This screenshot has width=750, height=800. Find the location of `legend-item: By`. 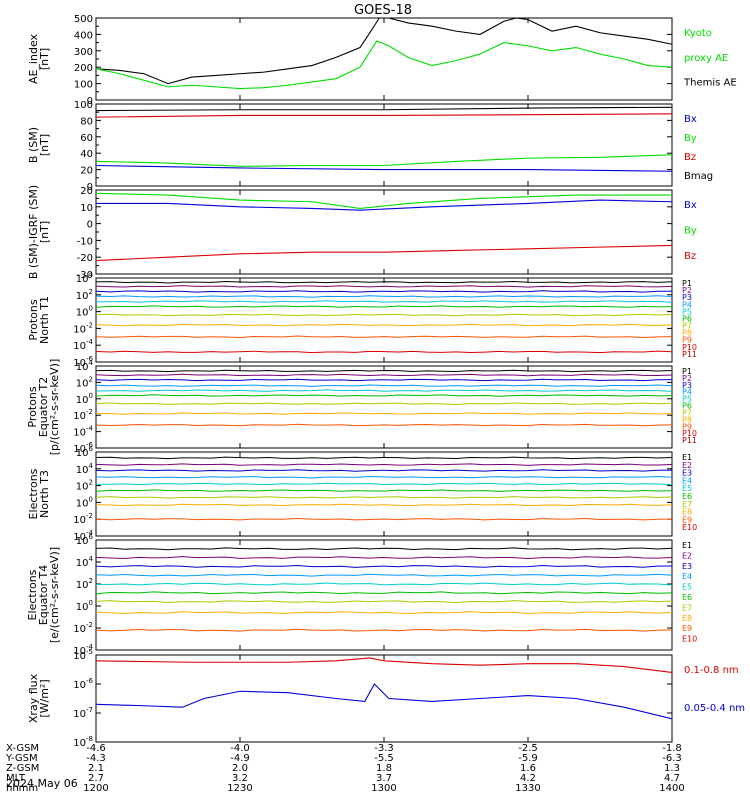

legend-item: By is located at coordinates (690, 230).